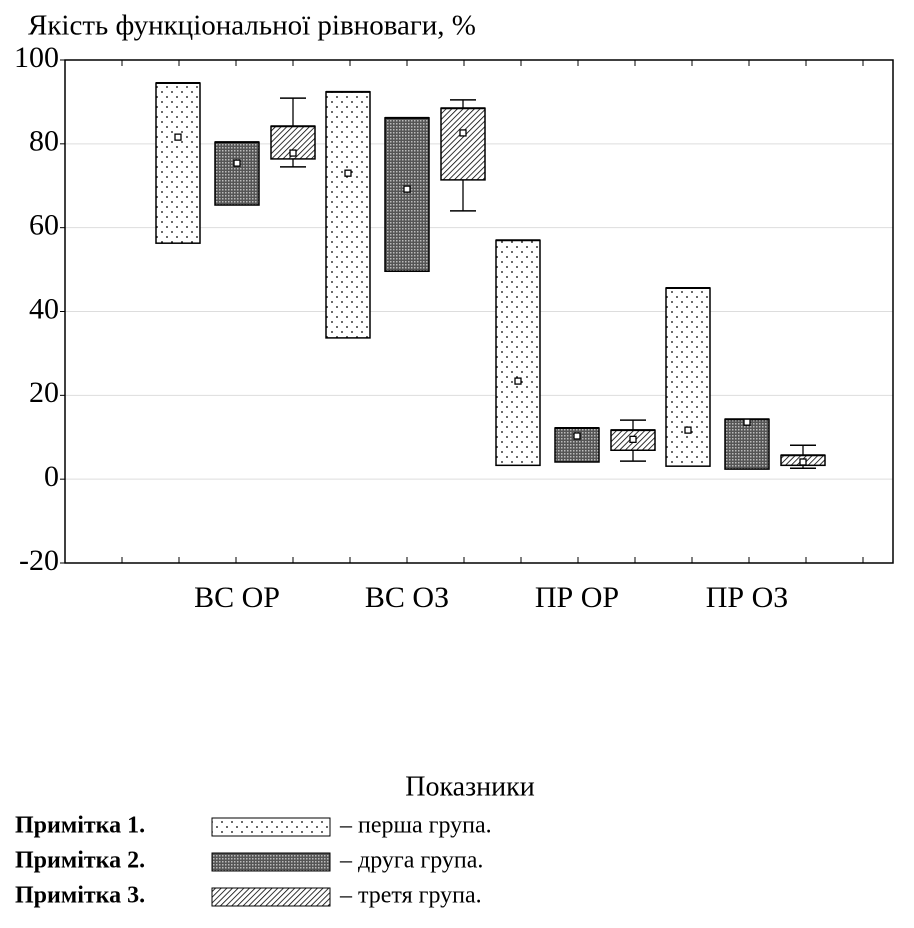  What do you see at coordinates (39, 560) in the screenshot?
I see `y-tick-label: -20` at bounding box center [39, 560].